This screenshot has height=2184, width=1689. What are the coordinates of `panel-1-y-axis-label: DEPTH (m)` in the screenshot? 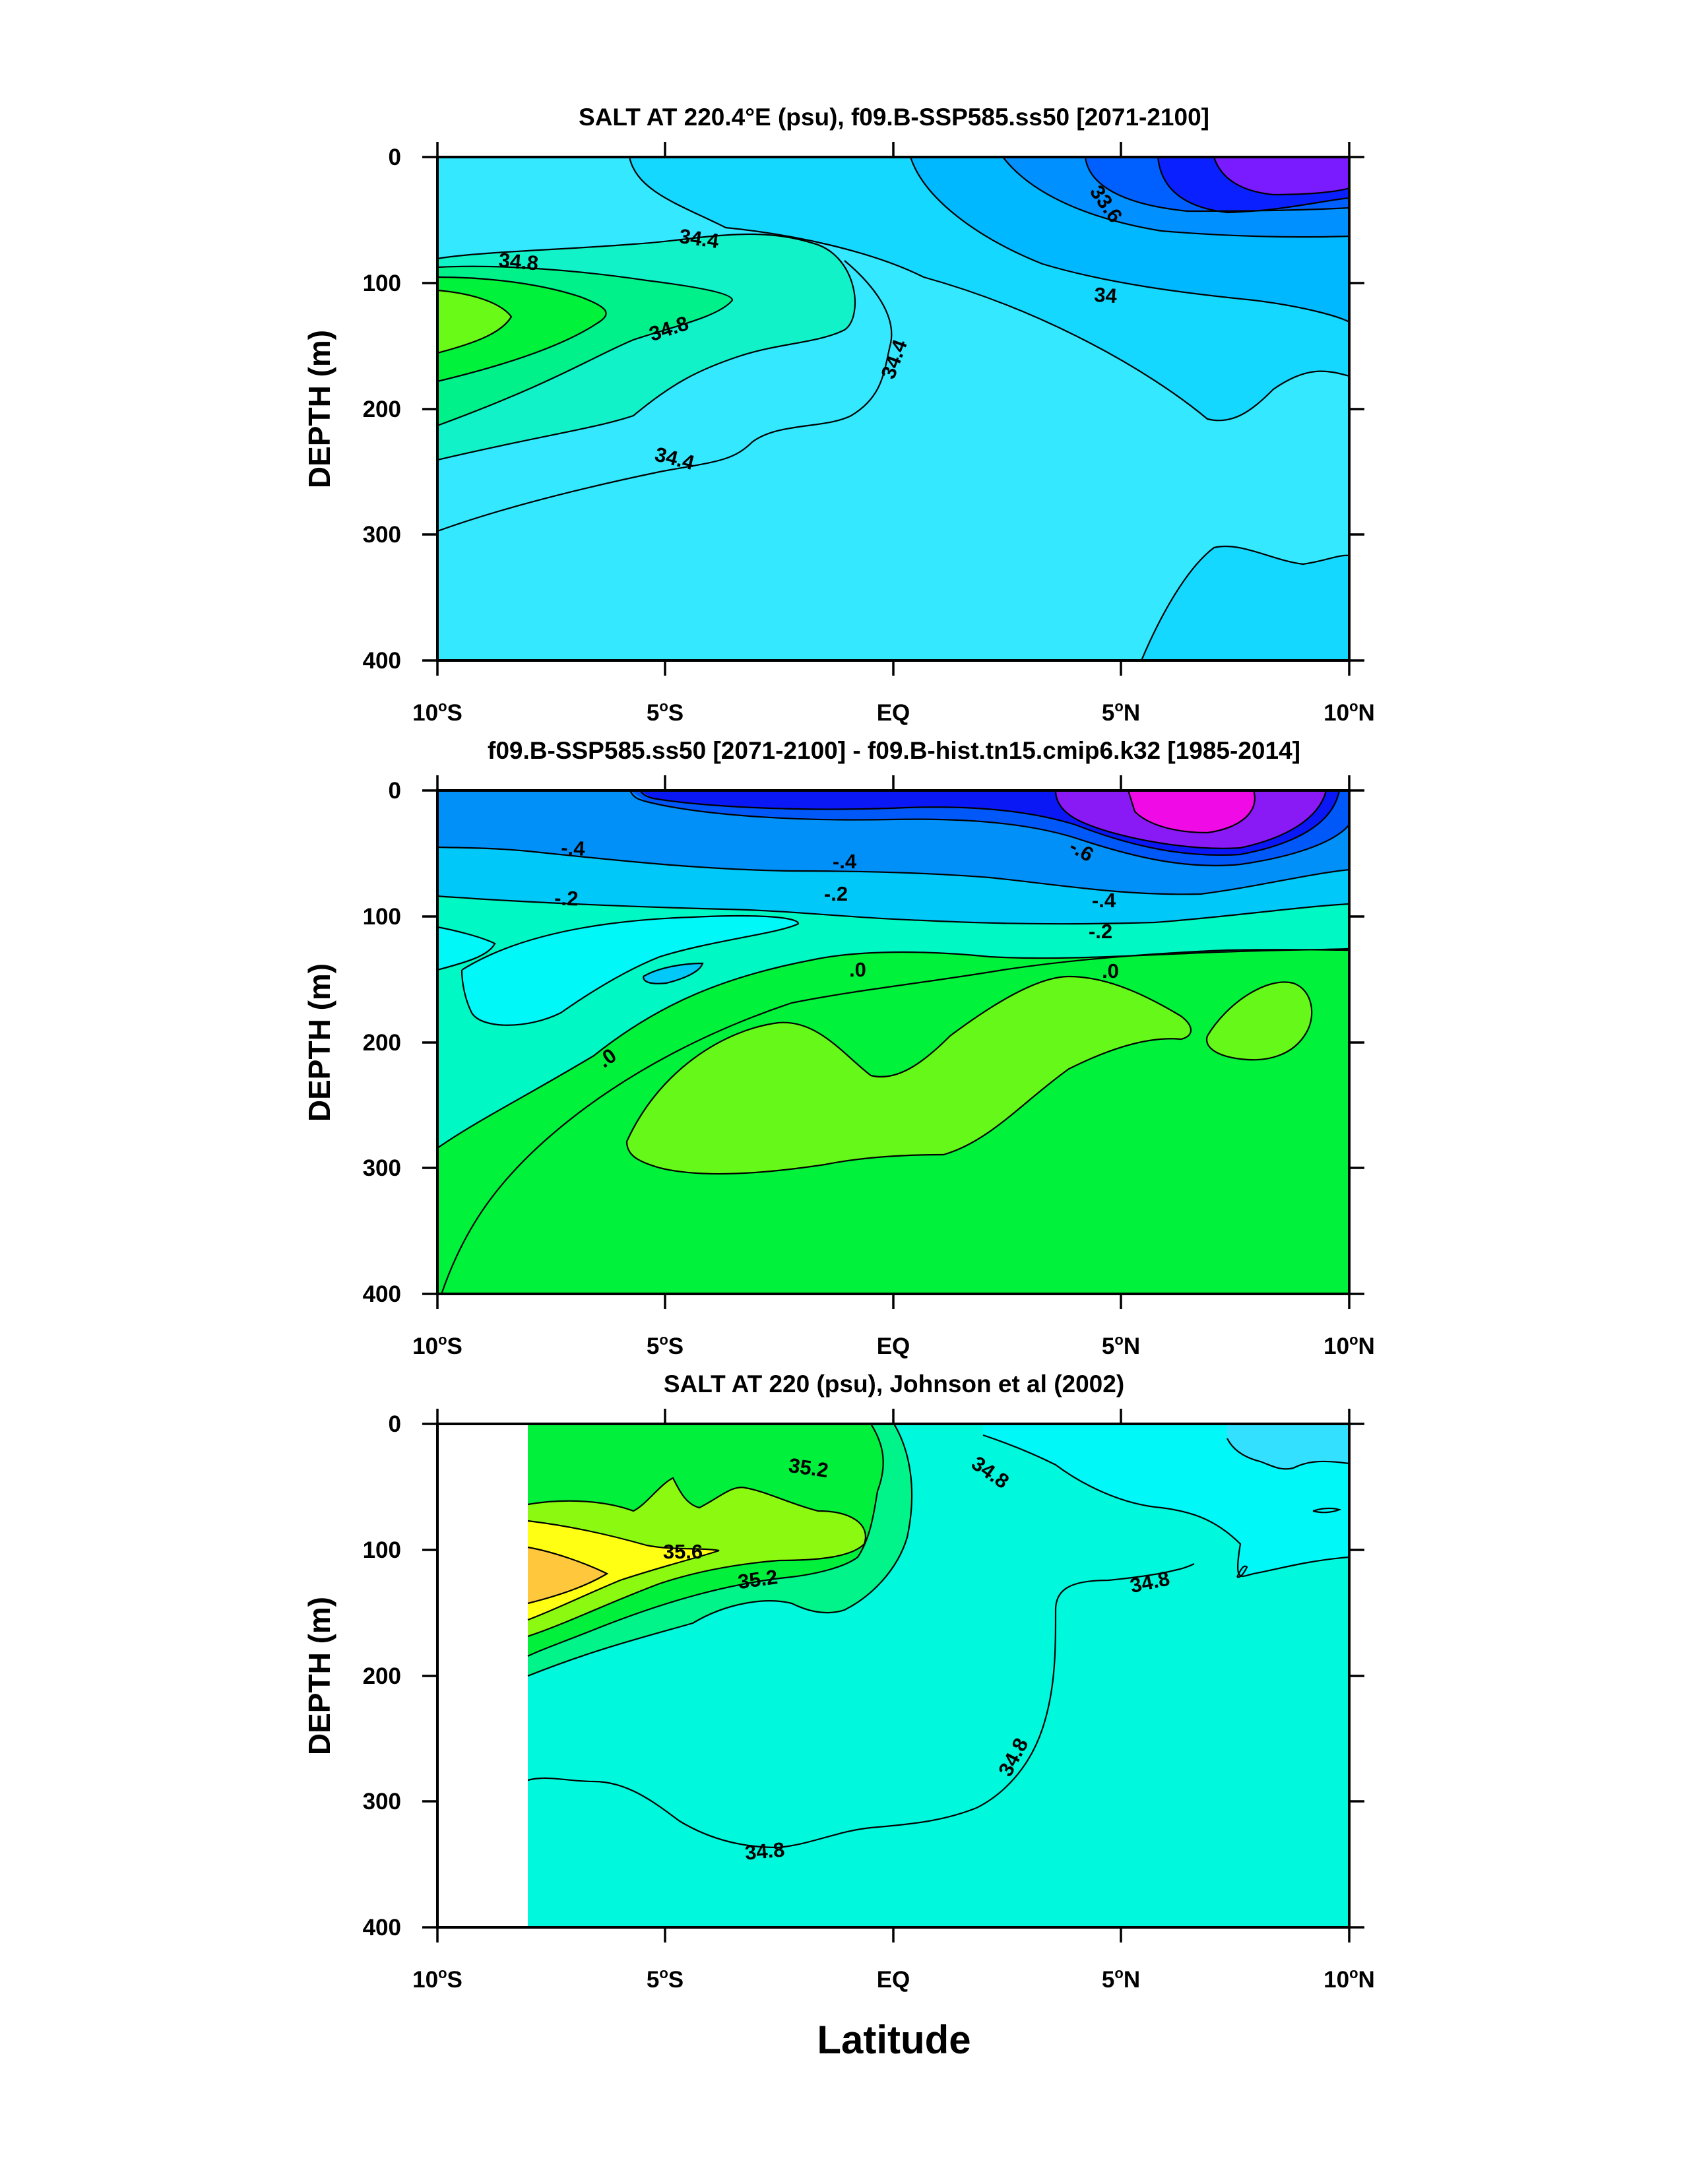 It's located at (319, 409).